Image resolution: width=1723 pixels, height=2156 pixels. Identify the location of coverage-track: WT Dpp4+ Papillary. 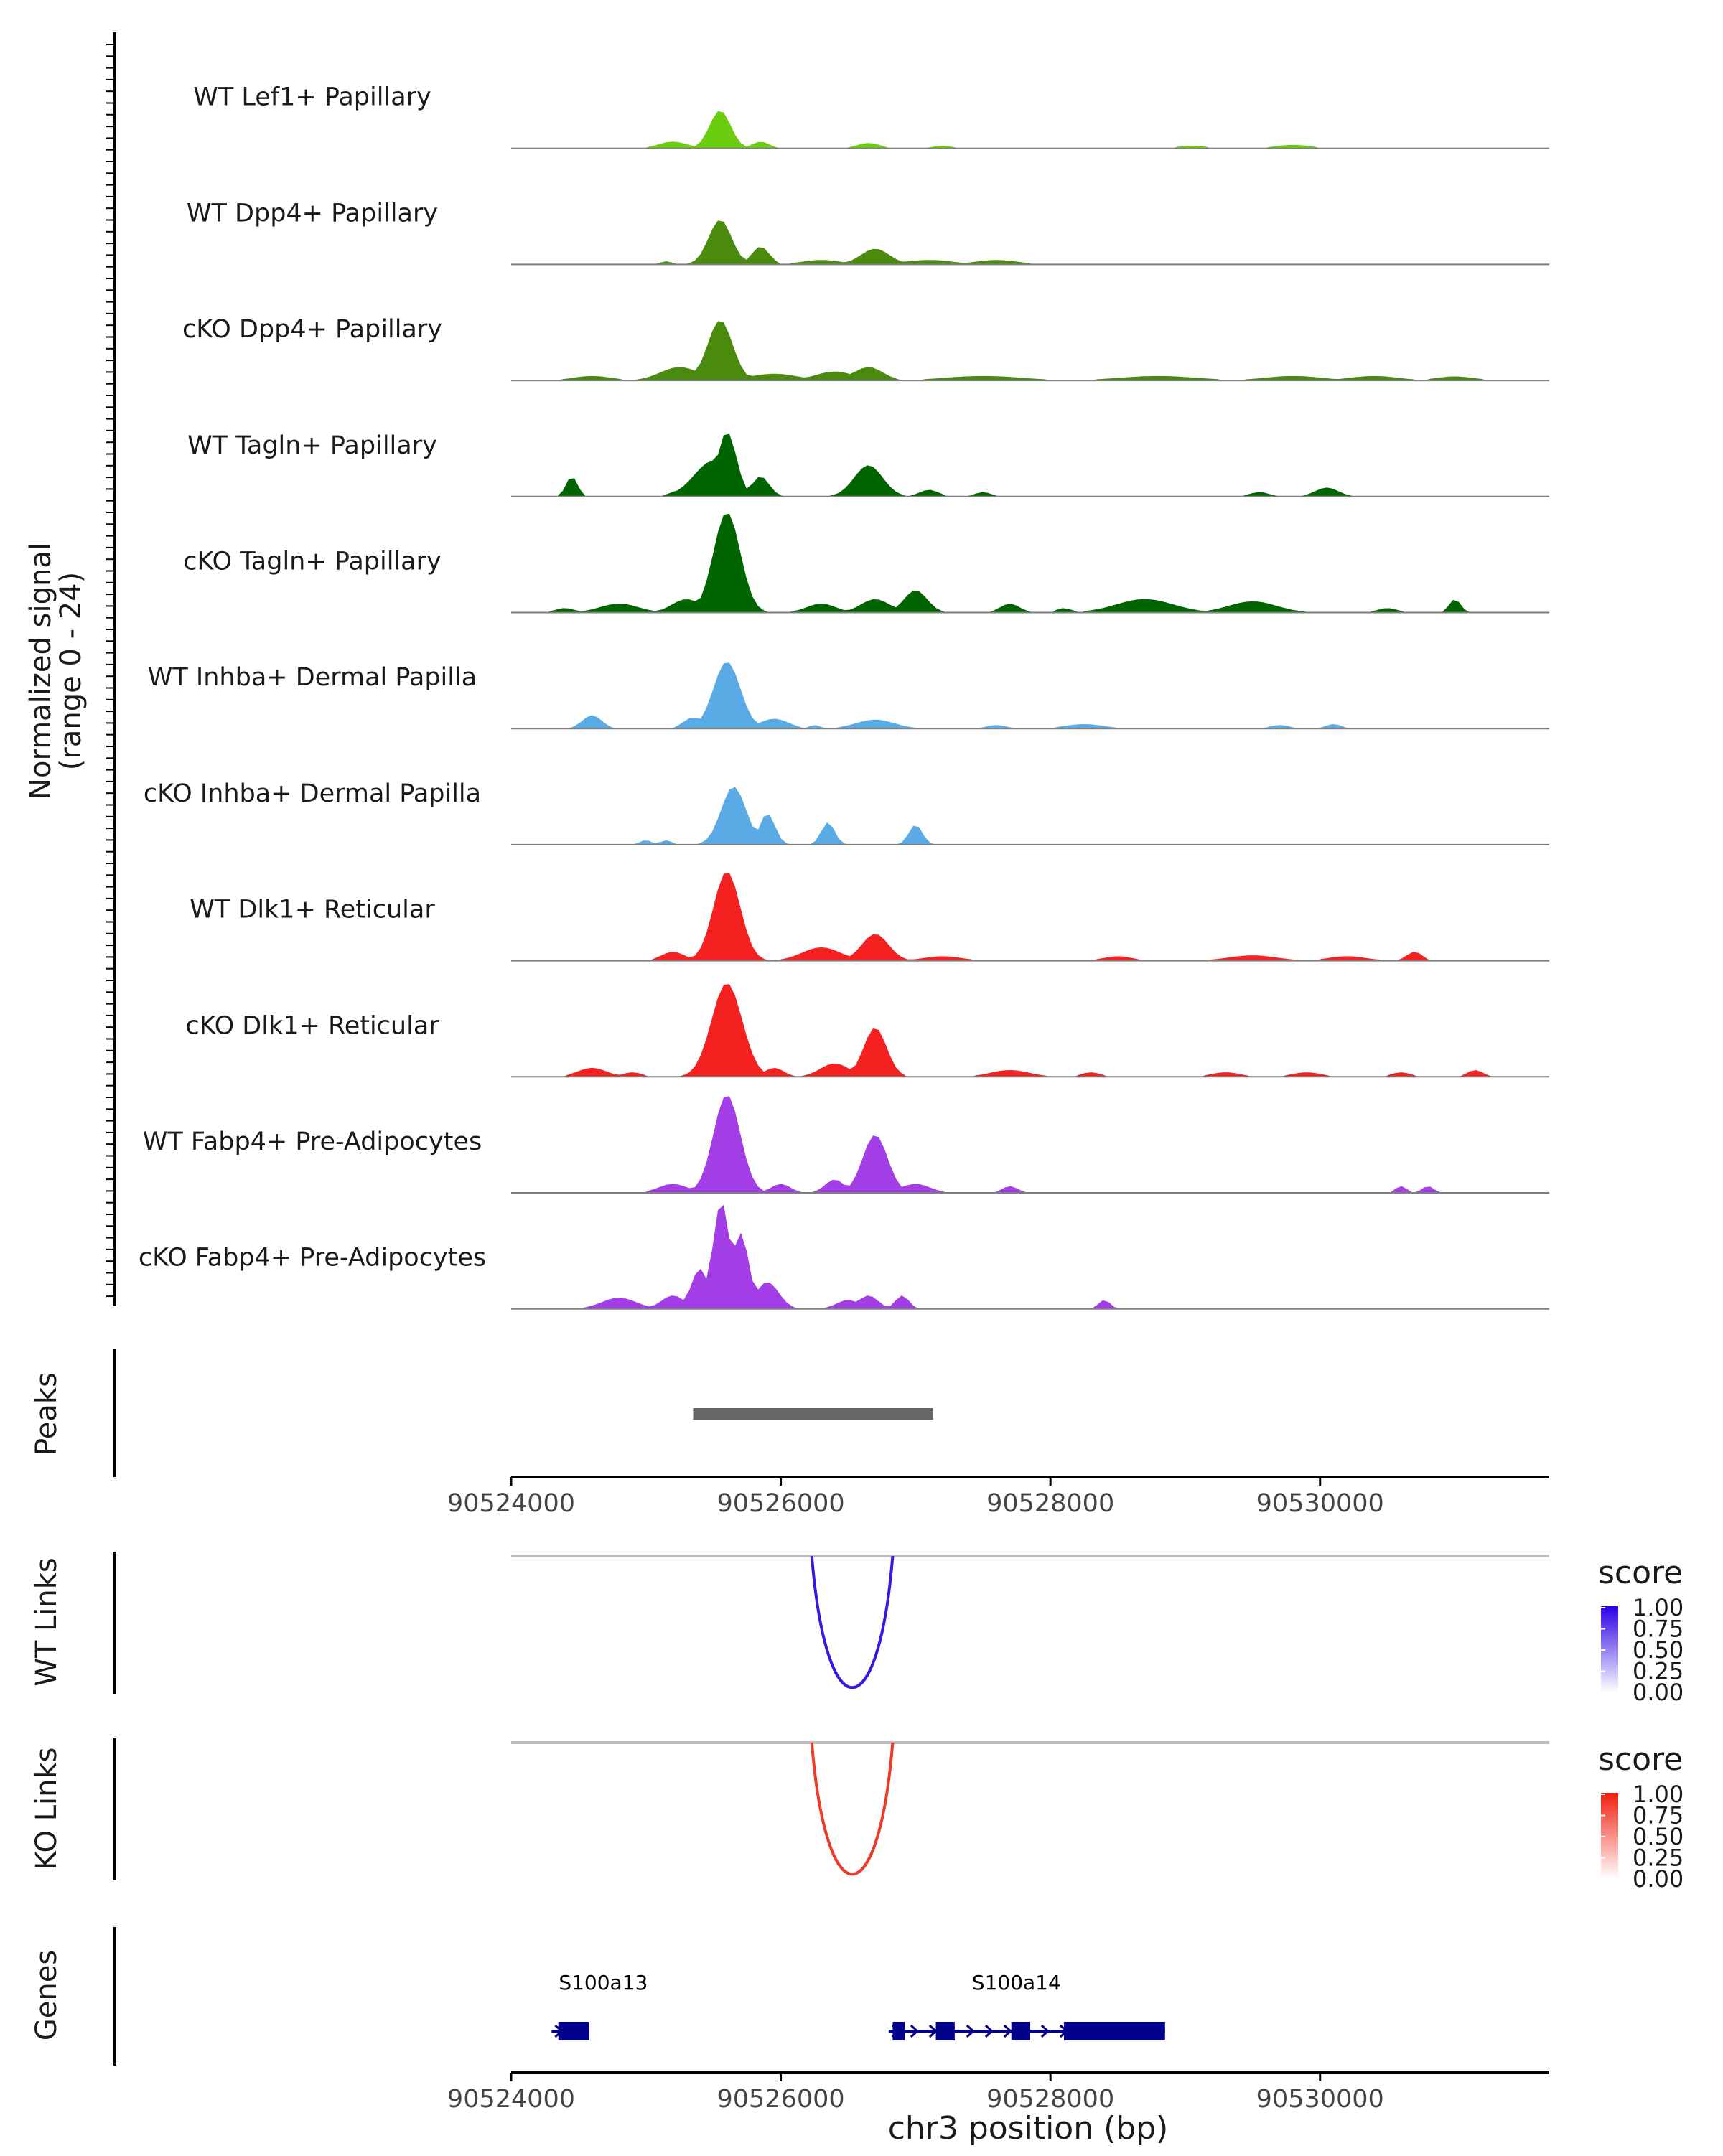
(868, 232).